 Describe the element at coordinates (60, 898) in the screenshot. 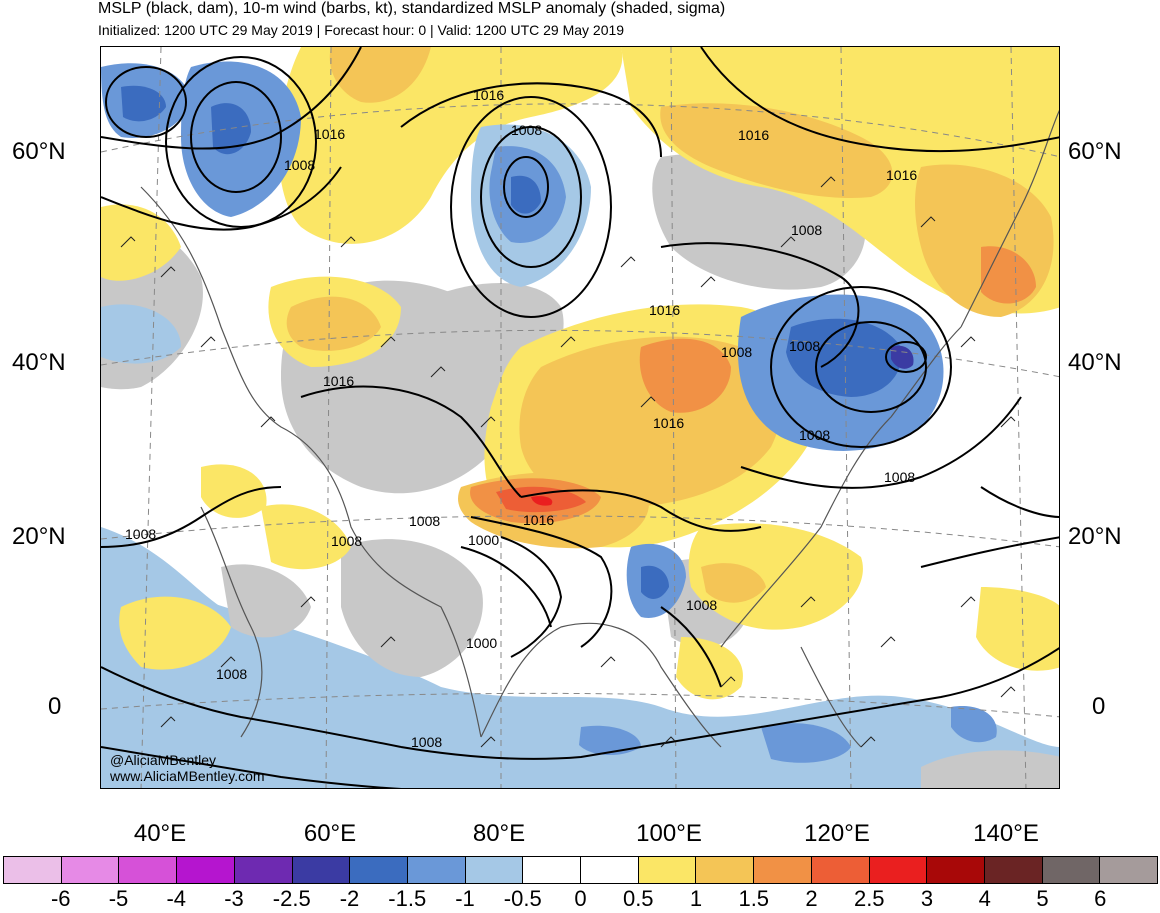

I see `colorbar-tick-label: -6` at that location.